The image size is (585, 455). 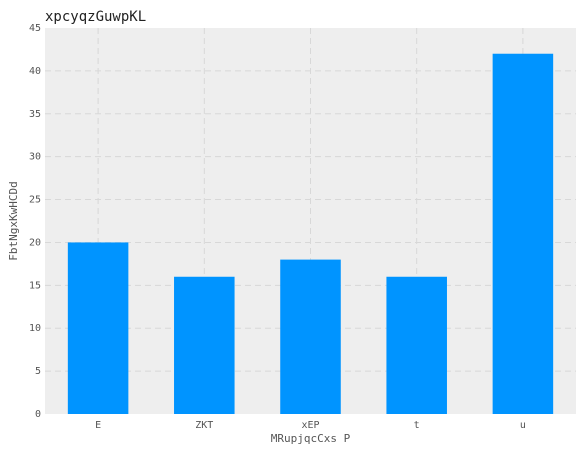 I want to click on x-tick-label: xEP, so click(x=310, y=425).